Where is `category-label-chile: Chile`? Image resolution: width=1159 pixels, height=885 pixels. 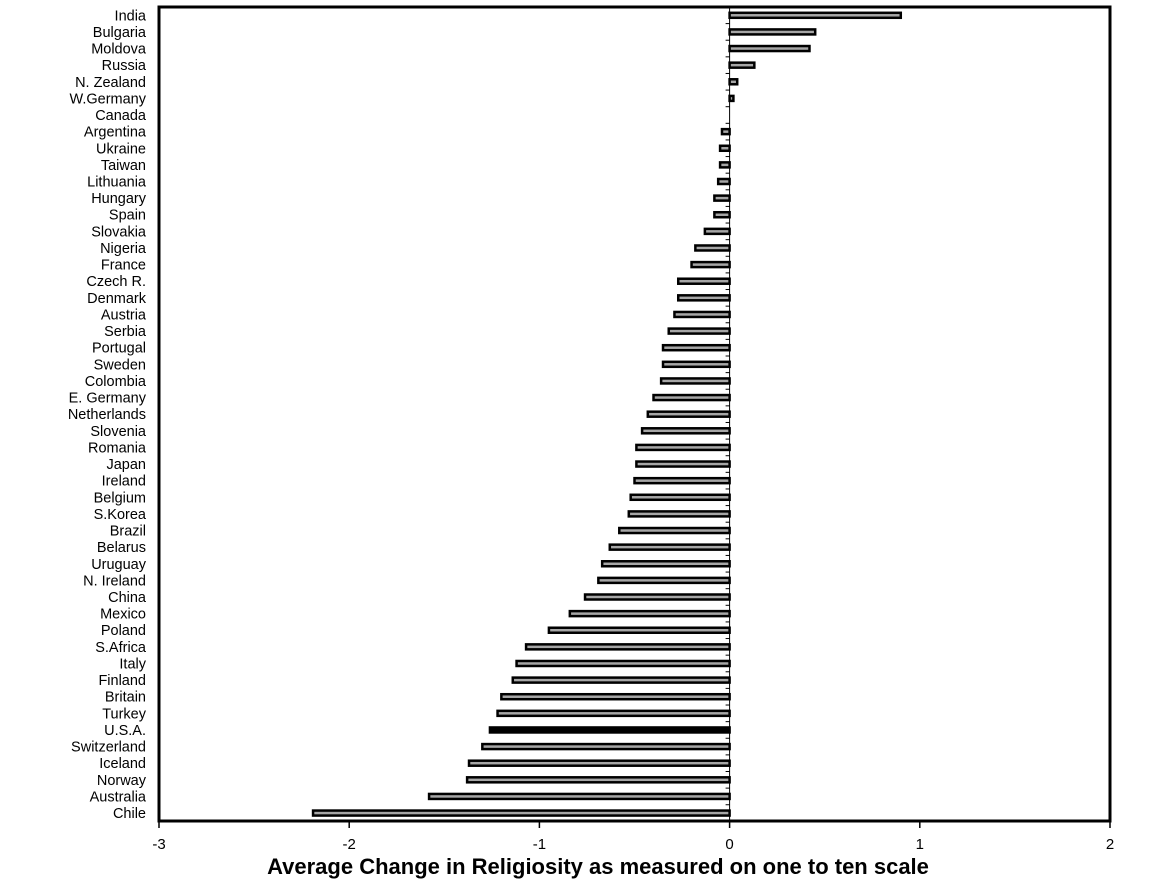 category-label-chile: Chile is located at coordinates (129, 814).